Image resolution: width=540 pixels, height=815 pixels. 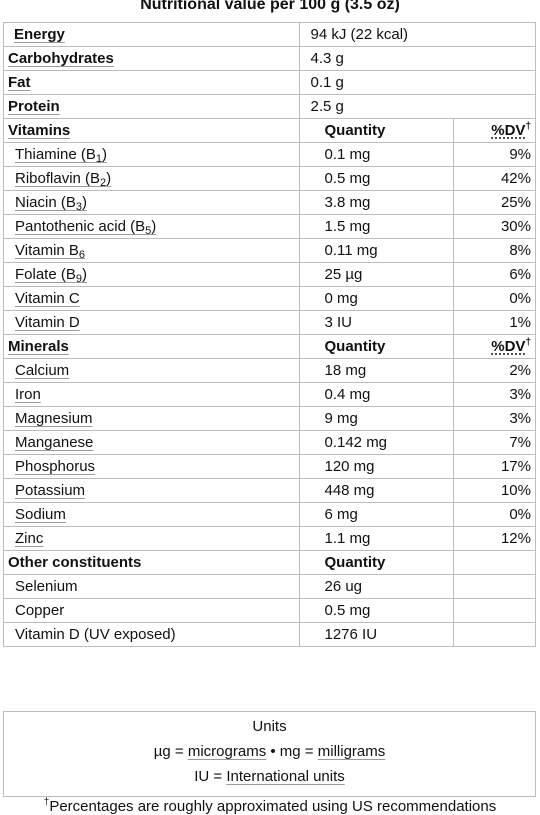 I want to click on mg-symbol: mg, so click(x=290, y=751).